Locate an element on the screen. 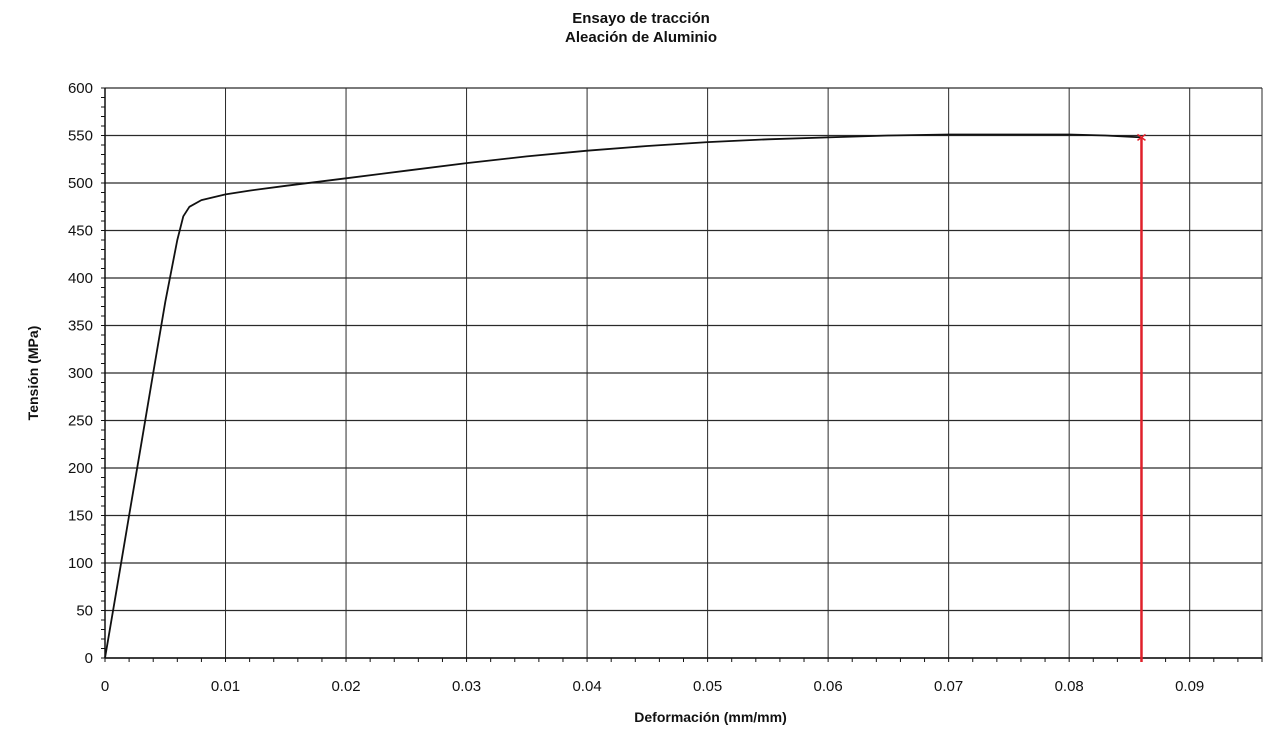 The width and height of the screenshot is (1282, 736). y-tick-label: 50 is located at coordinates (84, 611).